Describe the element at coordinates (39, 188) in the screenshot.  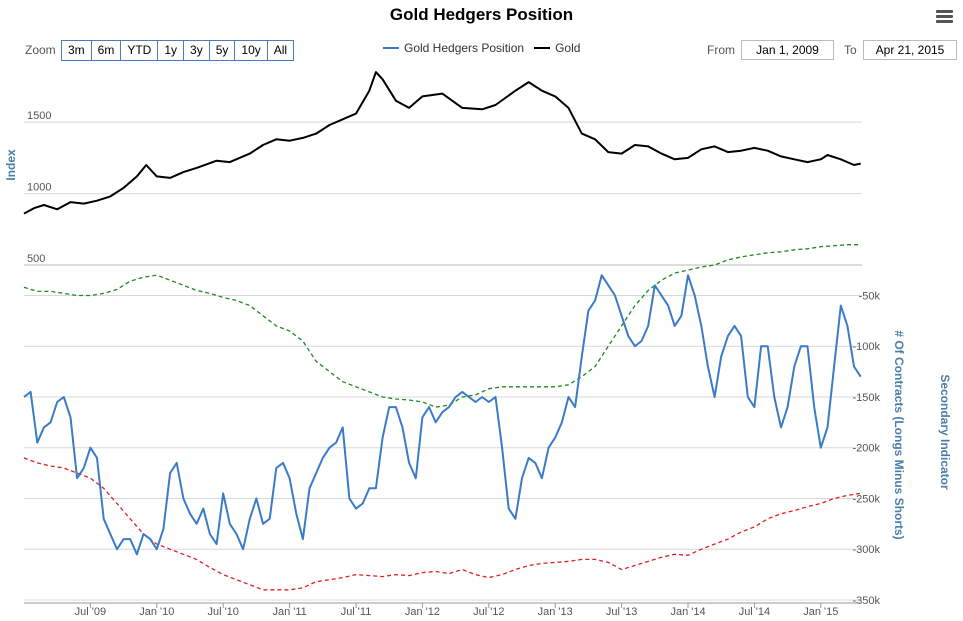
I see `y-tick-label-top: 1000` at that location.